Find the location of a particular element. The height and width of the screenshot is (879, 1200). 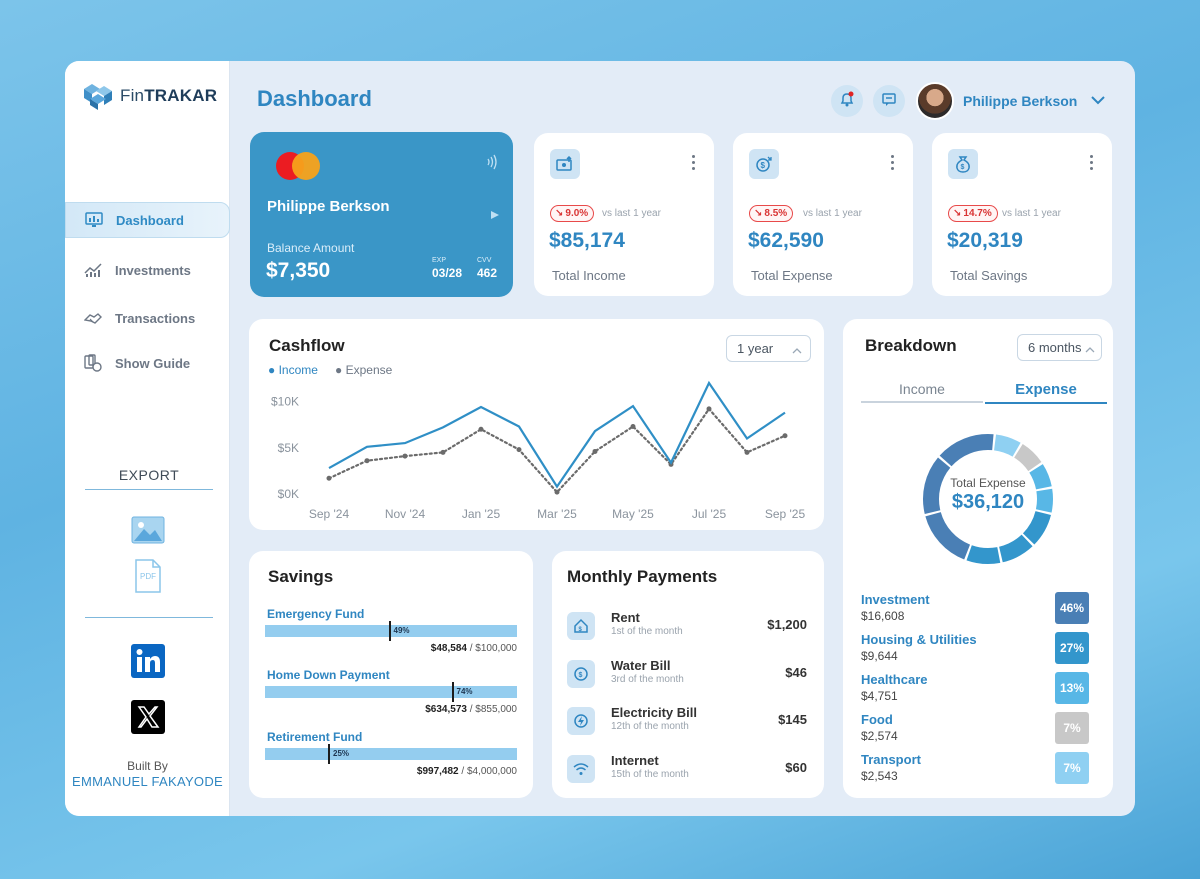

y-tick-label: $5K is located at coordinates (288, 448).